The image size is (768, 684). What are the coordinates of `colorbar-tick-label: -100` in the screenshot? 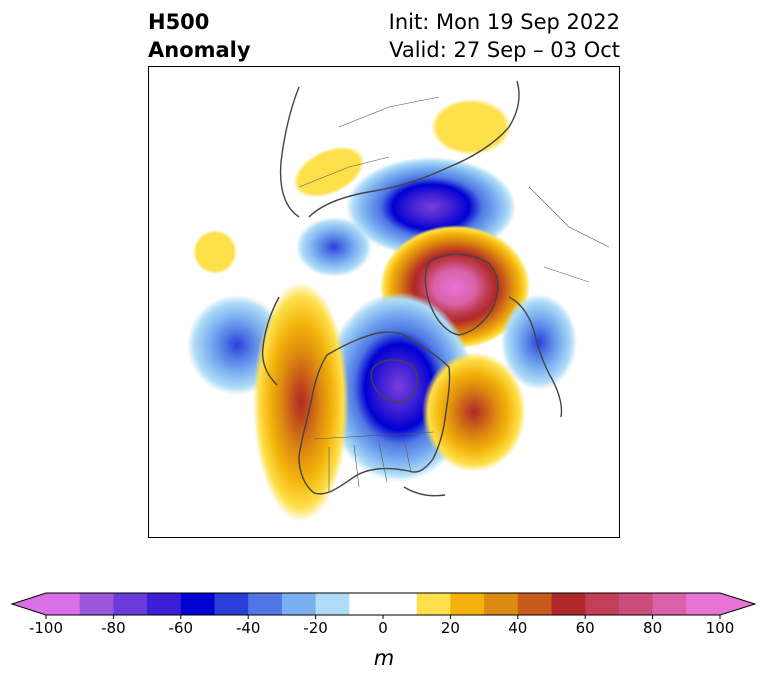 It's located at (46, 628).